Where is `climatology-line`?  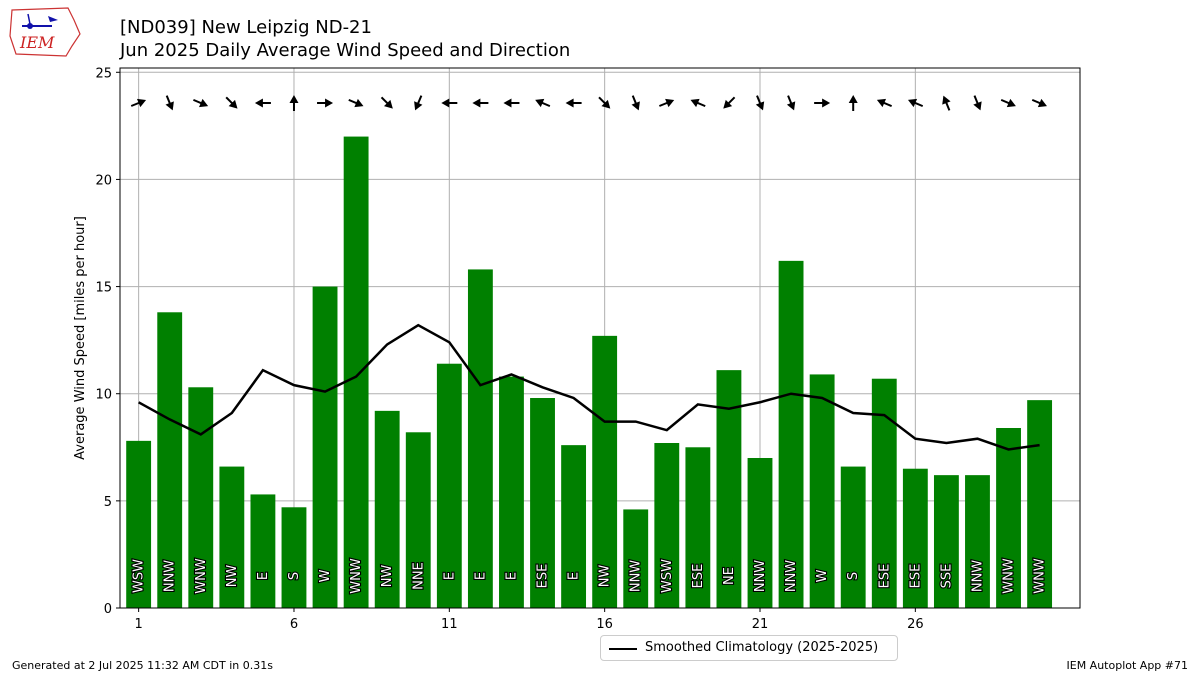
climatology-line is located at coordinates (589, 387).